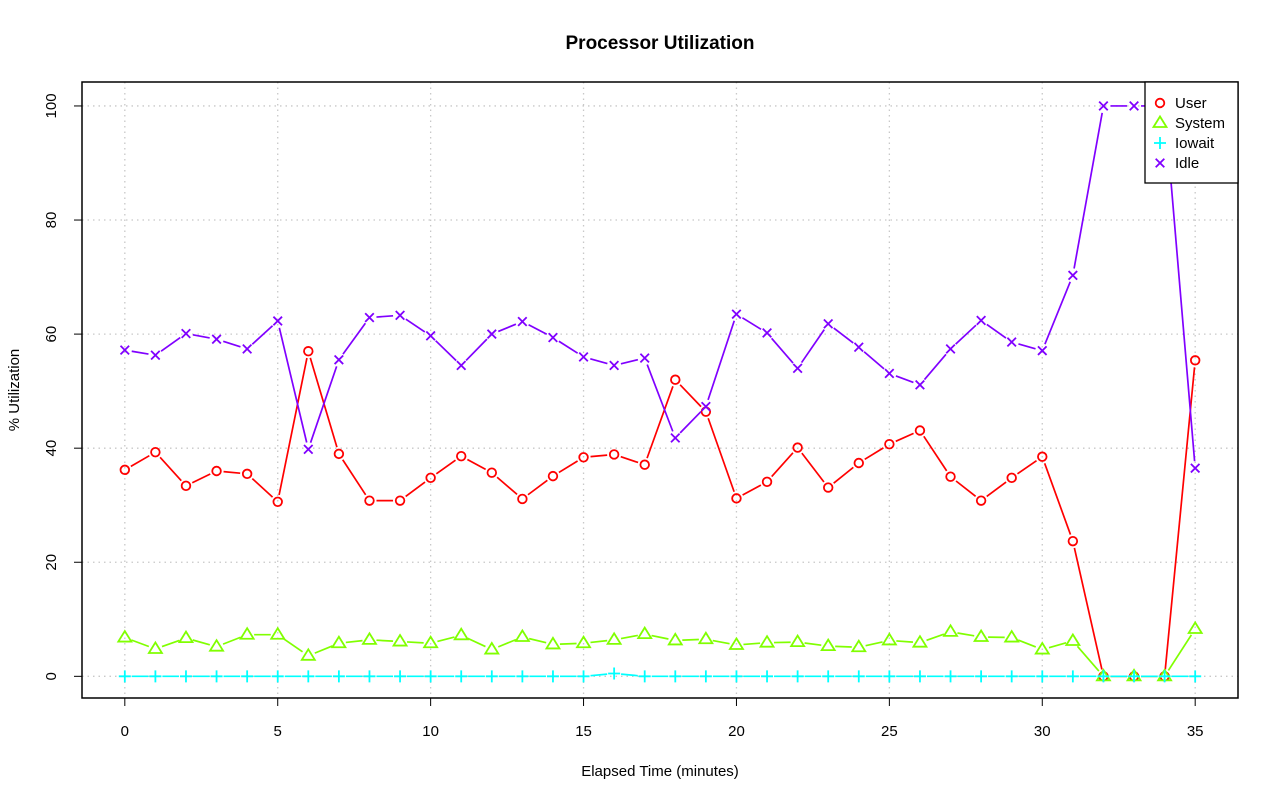  I want to click on y-tick-label: 40, so click(51, 448).